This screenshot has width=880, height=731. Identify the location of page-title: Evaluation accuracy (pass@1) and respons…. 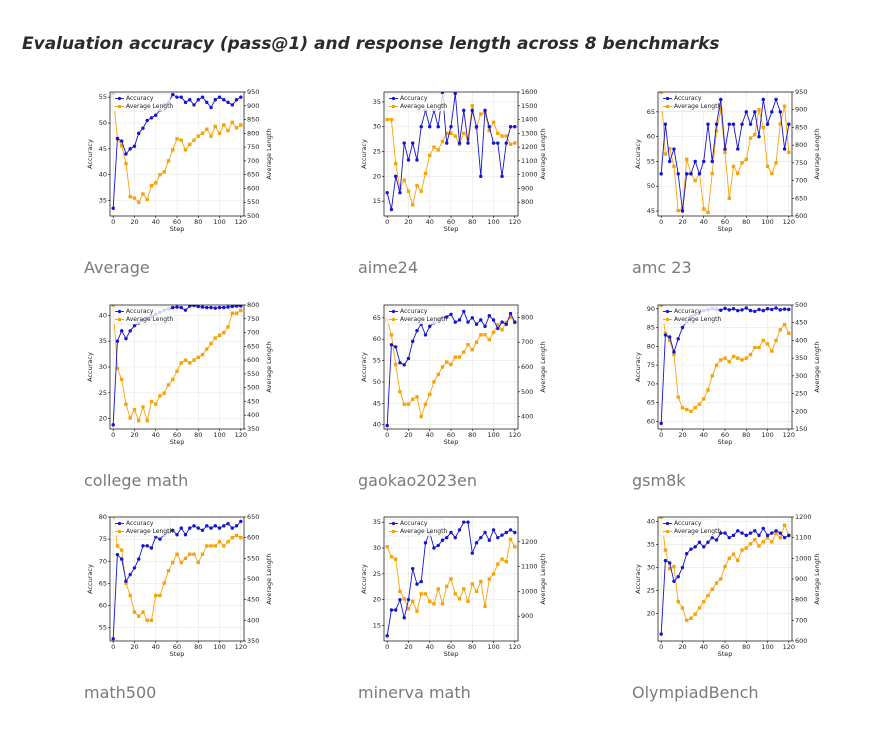
(371, 44).